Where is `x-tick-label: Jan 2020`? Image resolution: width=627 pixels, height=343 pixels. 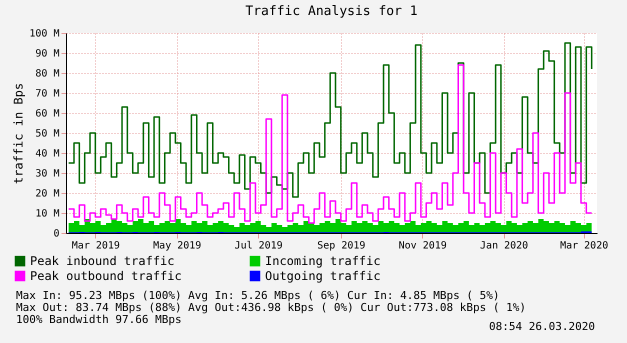
x-tick-label: Jan 2020 is located at coordinates (504, 246).